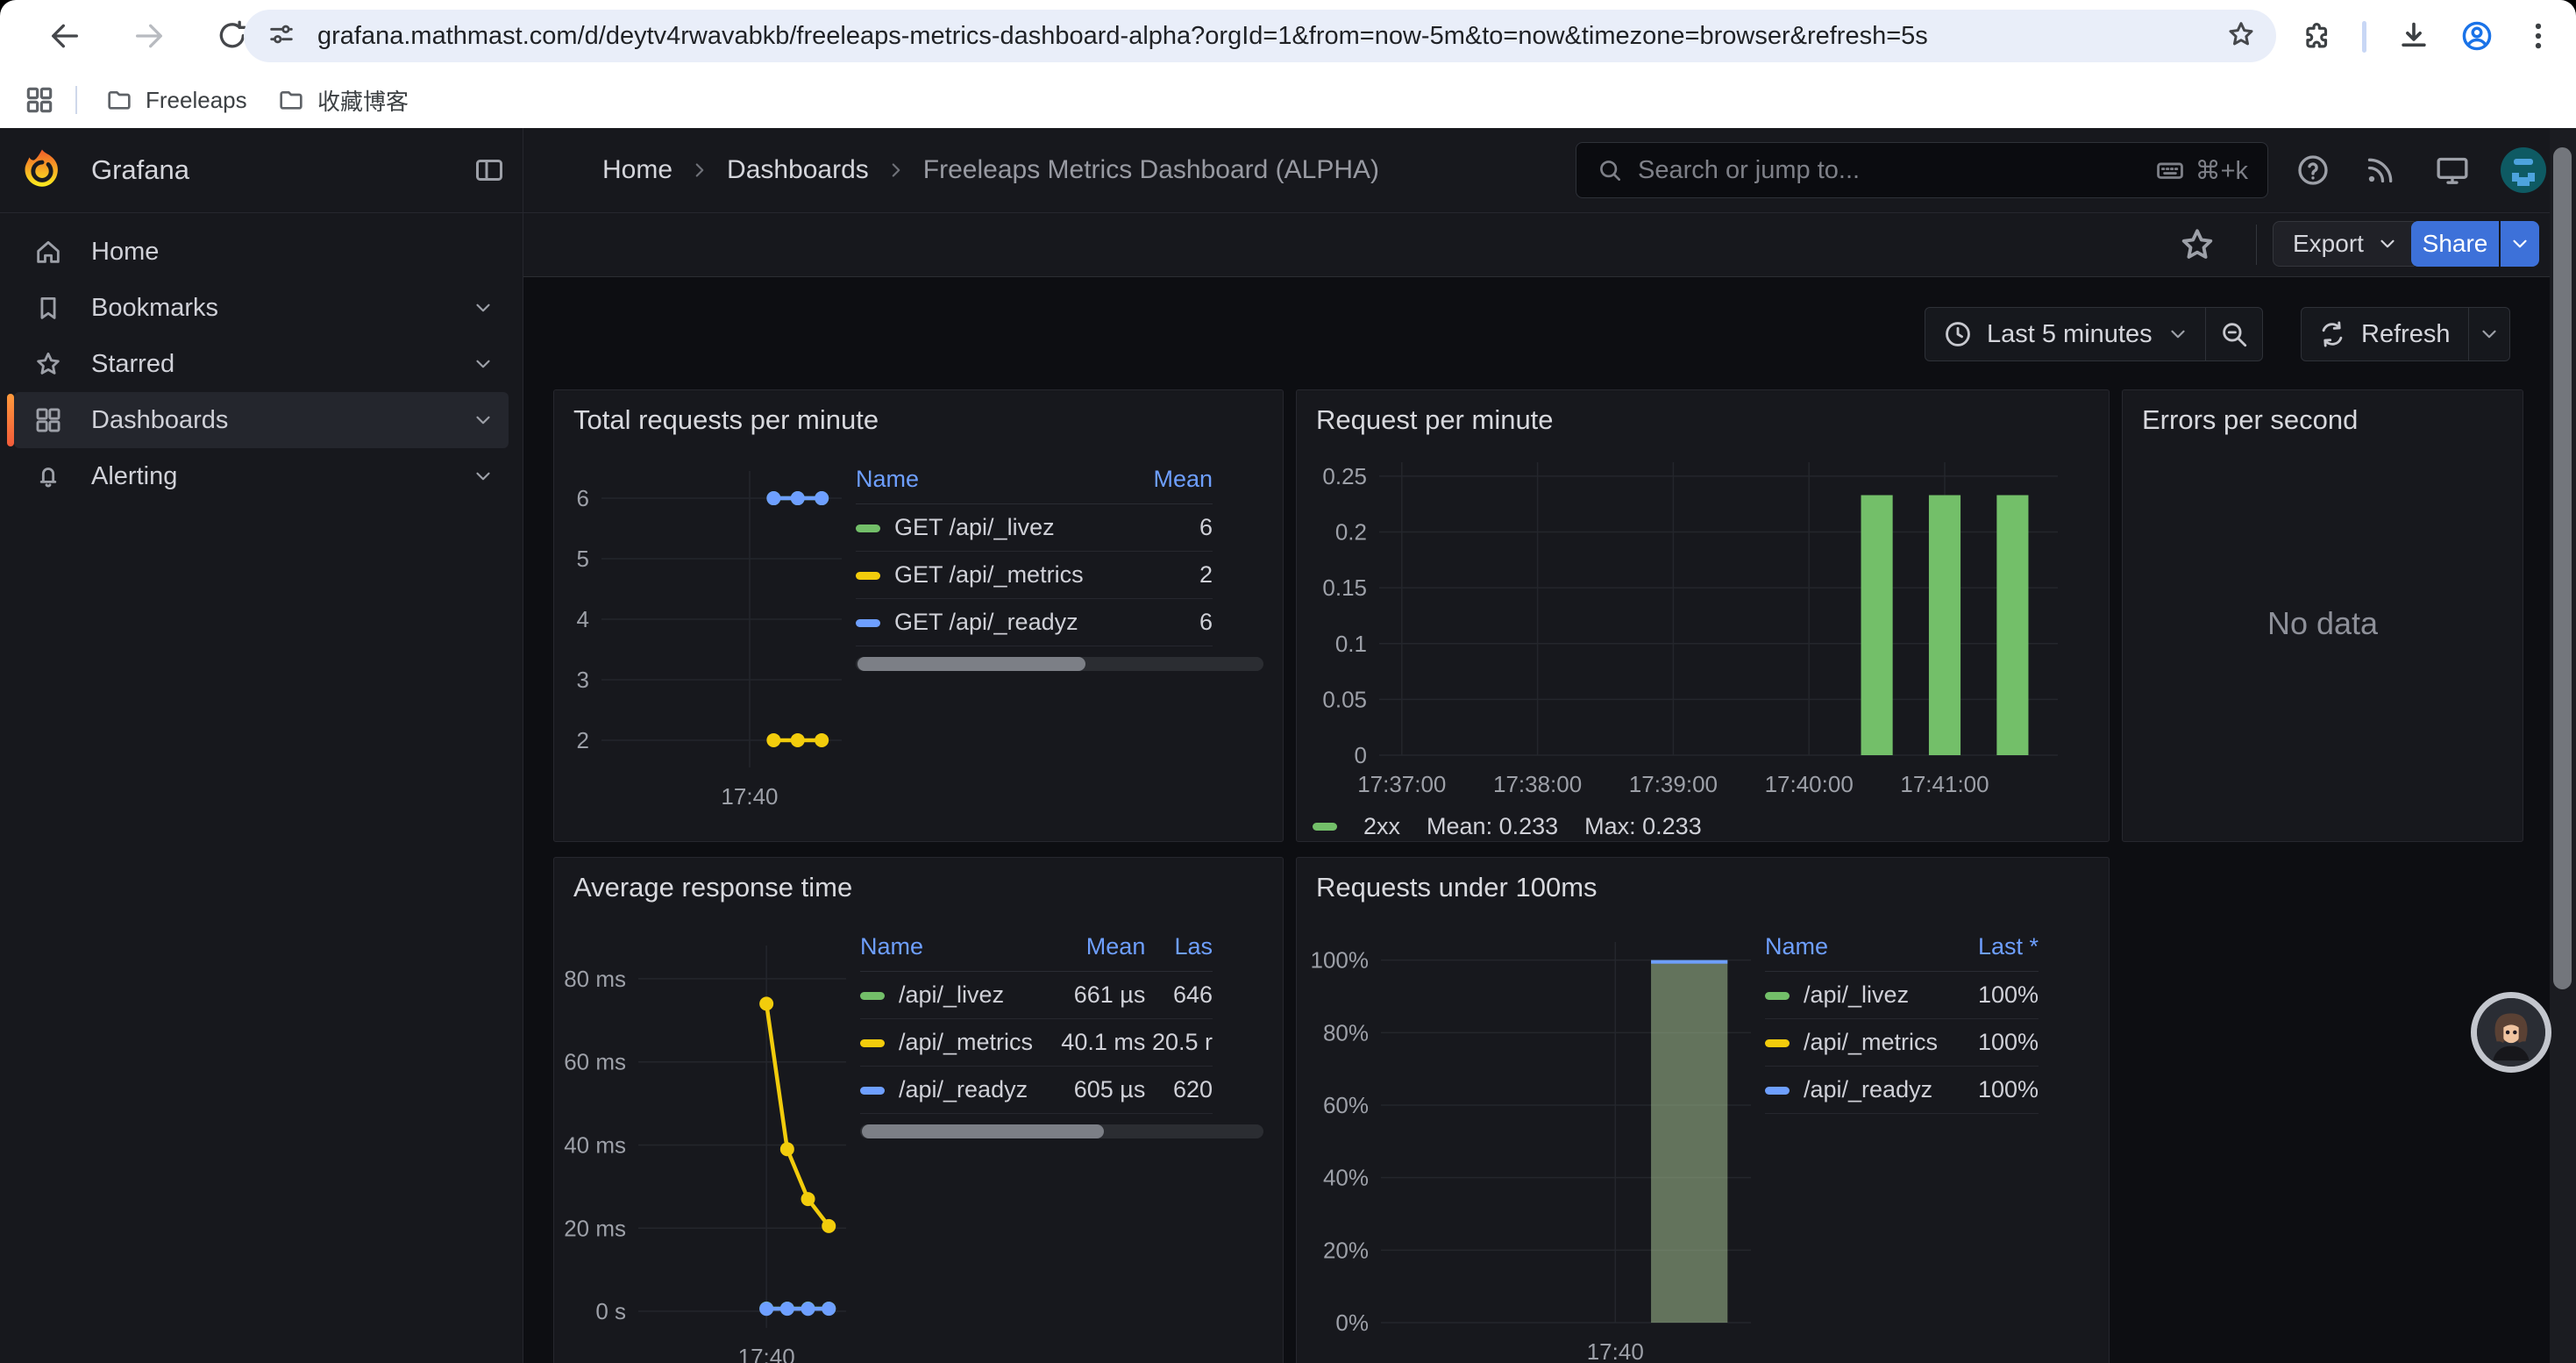 Image resolution: width=2576 pixels, height=1363 pixels. What do you see at coordinates (1457, 887) in the screenshot?
I see `panel-title: Requests under 100ms` at bounding box center [1457, 887].